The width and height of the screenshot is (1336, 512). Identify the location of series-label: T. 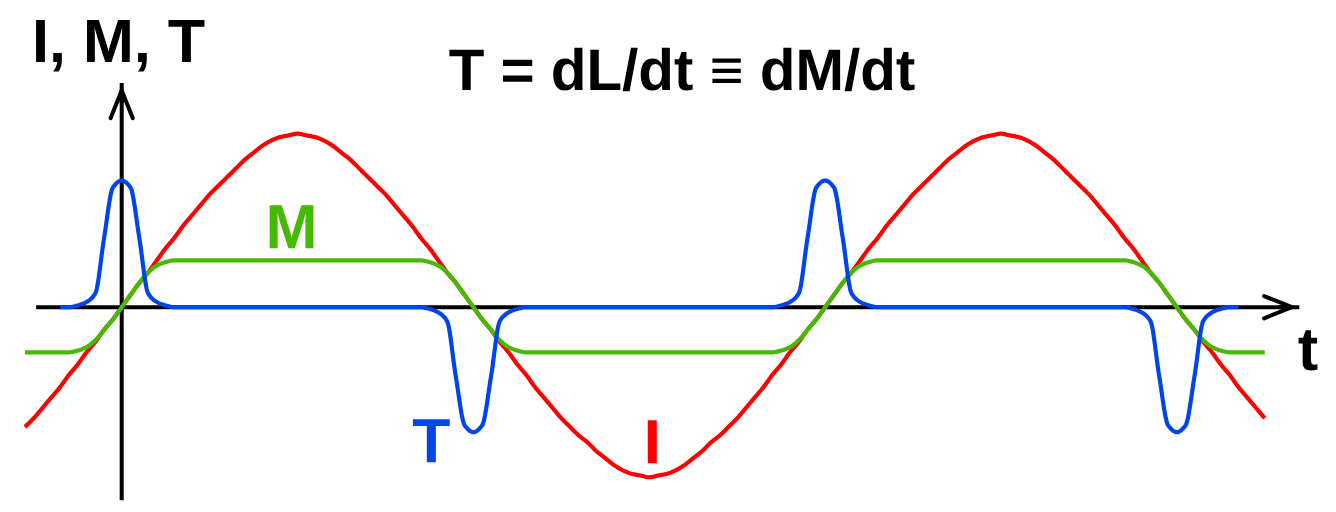
(431, 441).